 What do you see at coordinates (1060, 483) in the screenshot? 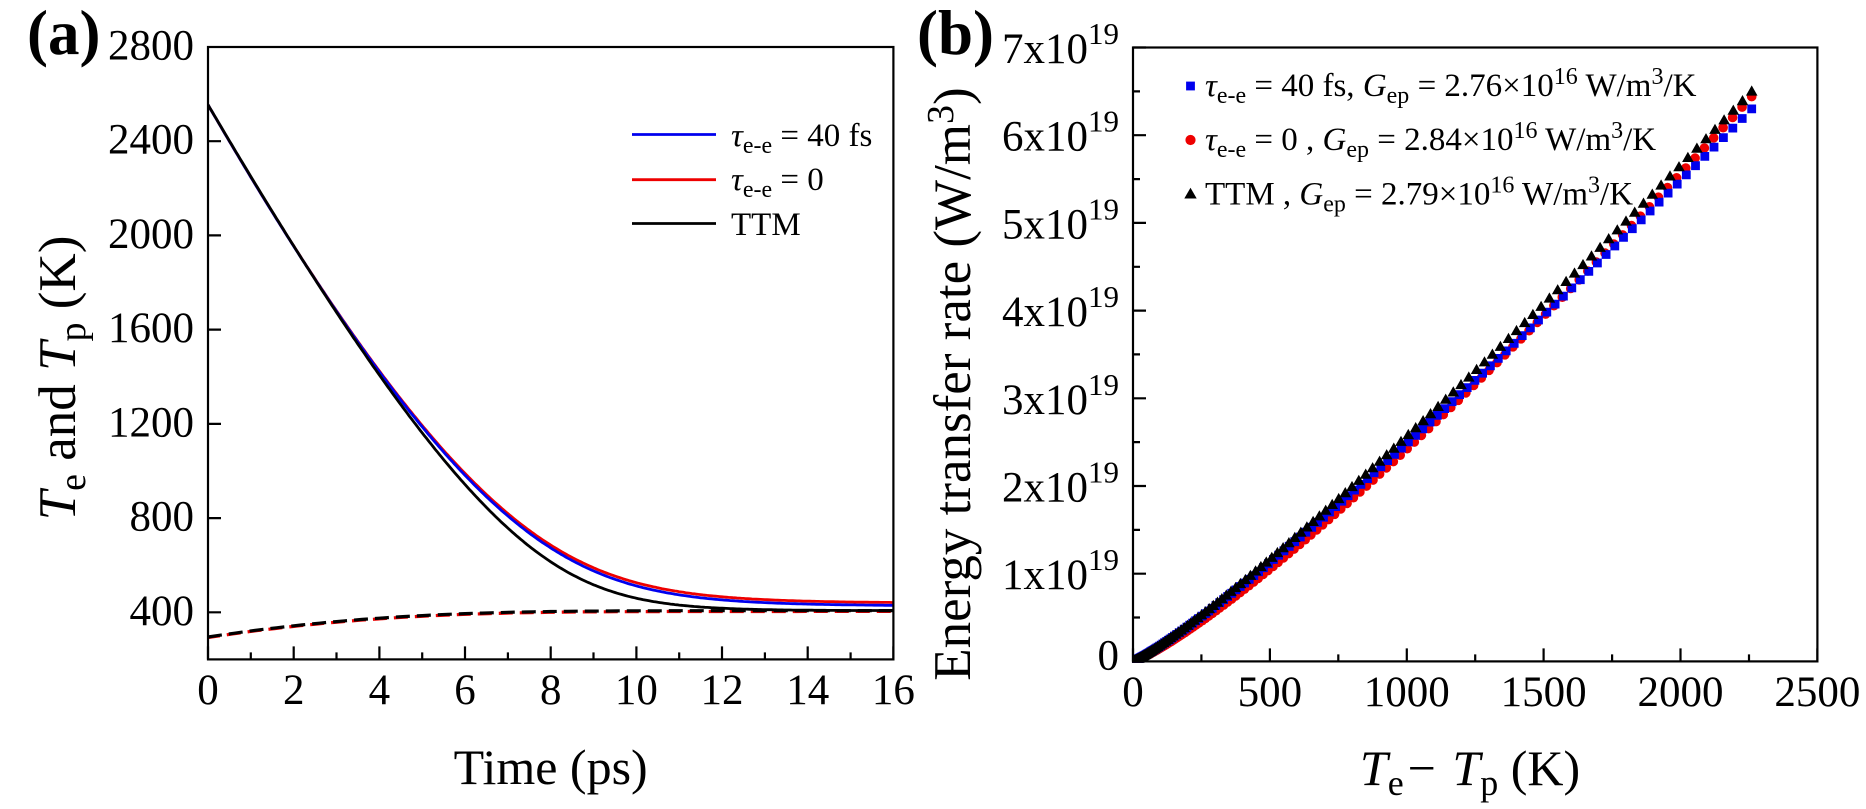
I see `svg-text: 2x10¹⁹` at bounding box center [1060, 483].